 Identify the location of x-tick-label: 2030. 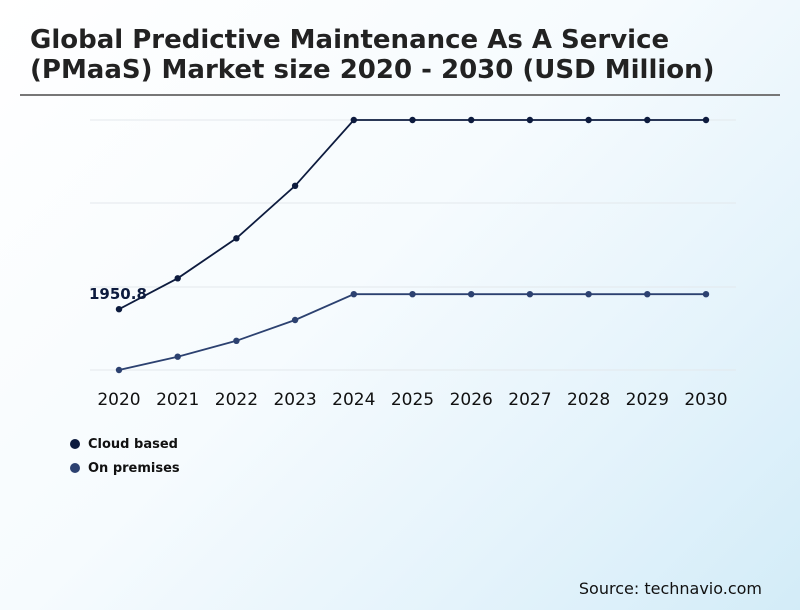
(705, 400).